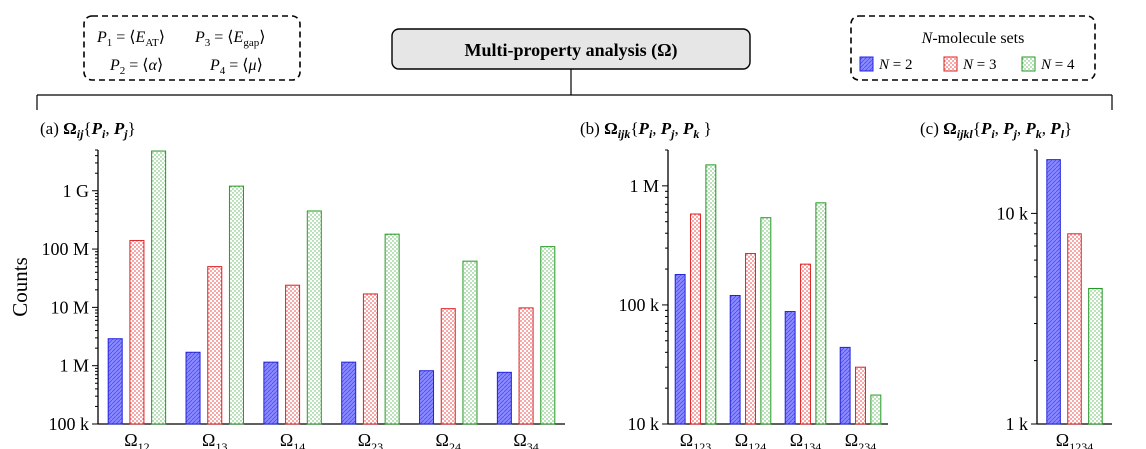 The height and width of the screenshot is (449, 1146). I want to click on bar-c-n2, so click(1053, 292).